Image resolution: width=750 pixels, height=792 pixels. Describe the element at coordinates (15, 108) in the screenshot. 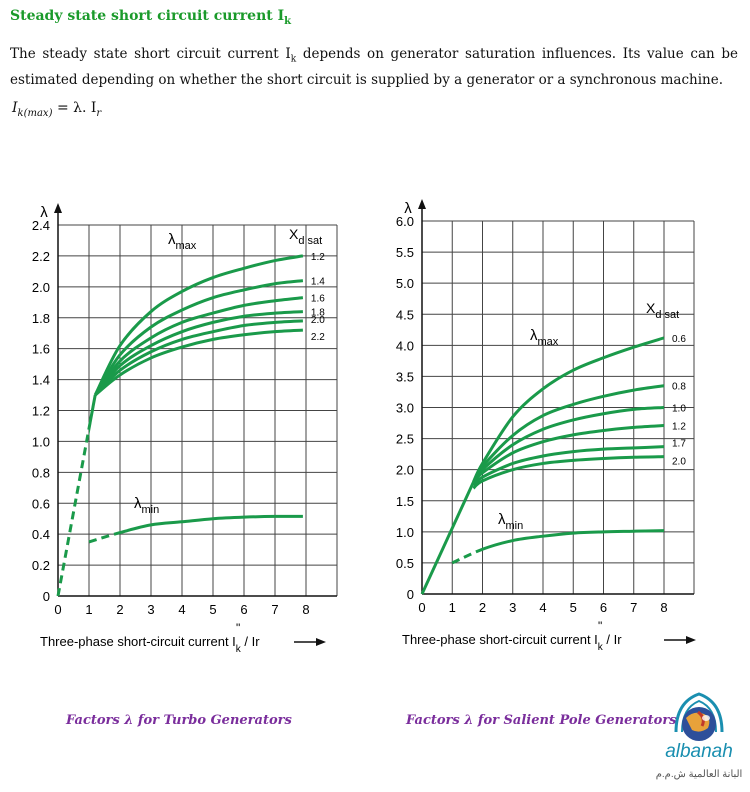

I see `formula-lhs: I` at that location.